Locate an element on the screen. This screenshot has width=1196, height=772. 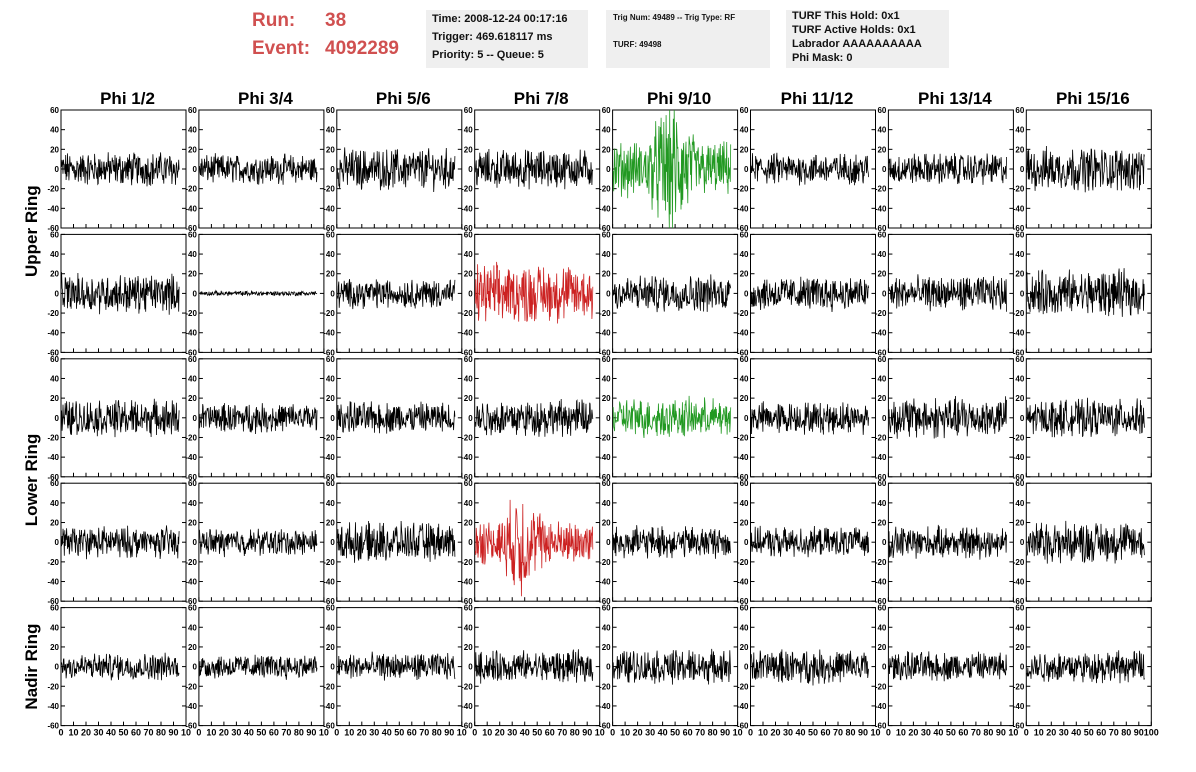
event-label: Event: is located at coordinates (281, 48).